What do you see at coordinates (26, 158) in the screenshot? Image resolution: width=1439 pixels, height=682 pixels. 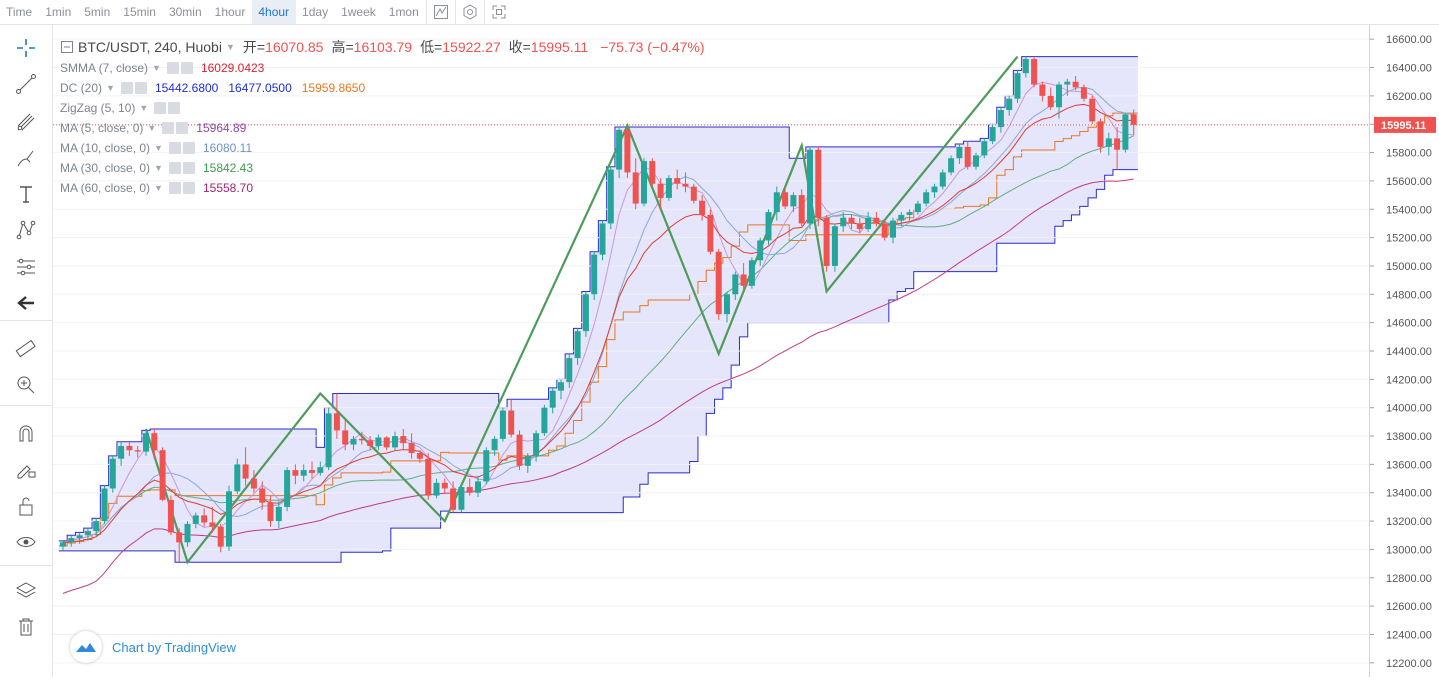 I see `brush-icon` at bounding box center [26, 158].